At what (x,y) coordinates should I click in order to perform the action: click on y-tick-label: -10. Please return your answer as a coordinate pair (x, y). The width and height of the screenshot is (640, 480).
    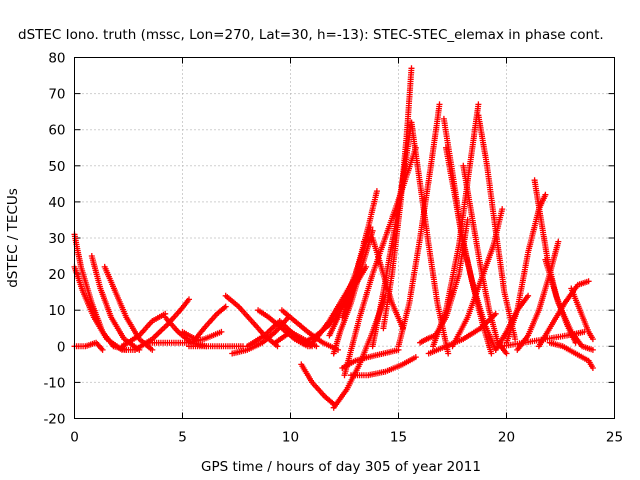
    Looking at the image, I should click on (54, 383).